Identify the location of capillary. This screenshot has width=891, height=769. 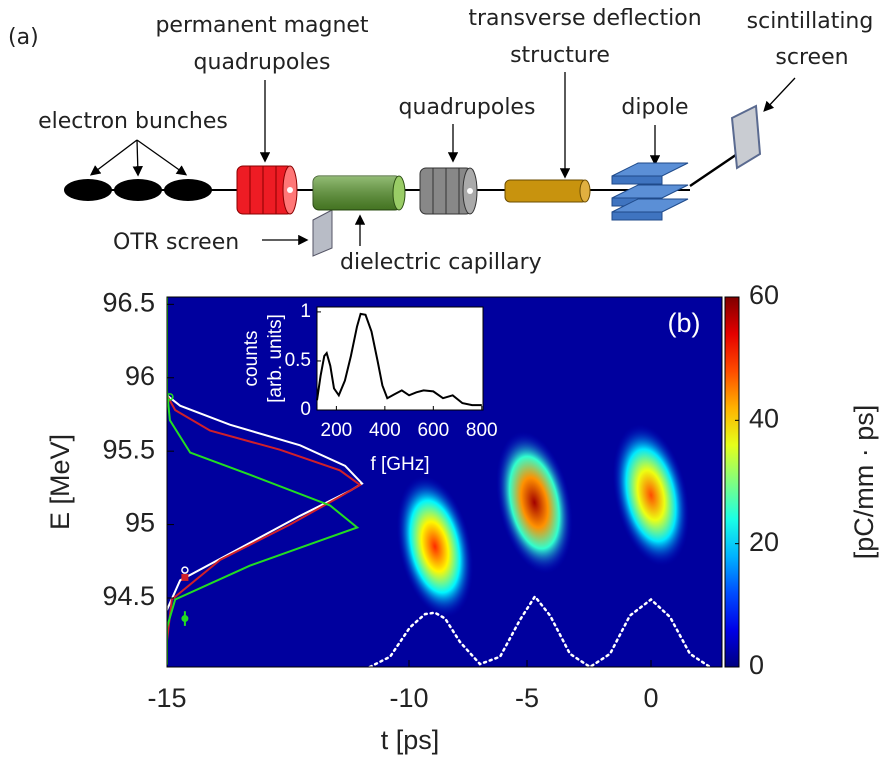
(359, 193).